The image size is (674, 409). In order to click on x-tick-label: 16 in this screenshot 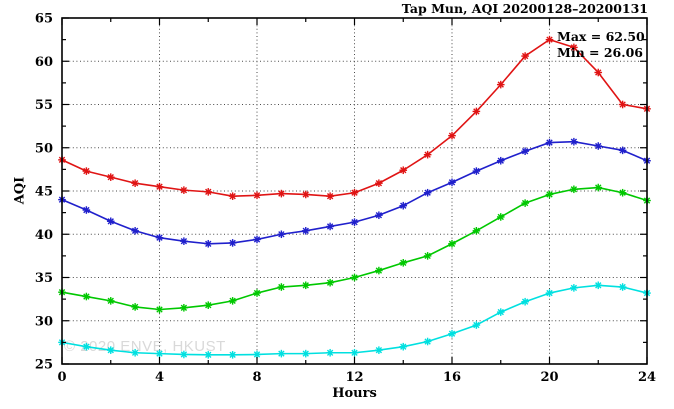, I will do `click(452, 377)`.